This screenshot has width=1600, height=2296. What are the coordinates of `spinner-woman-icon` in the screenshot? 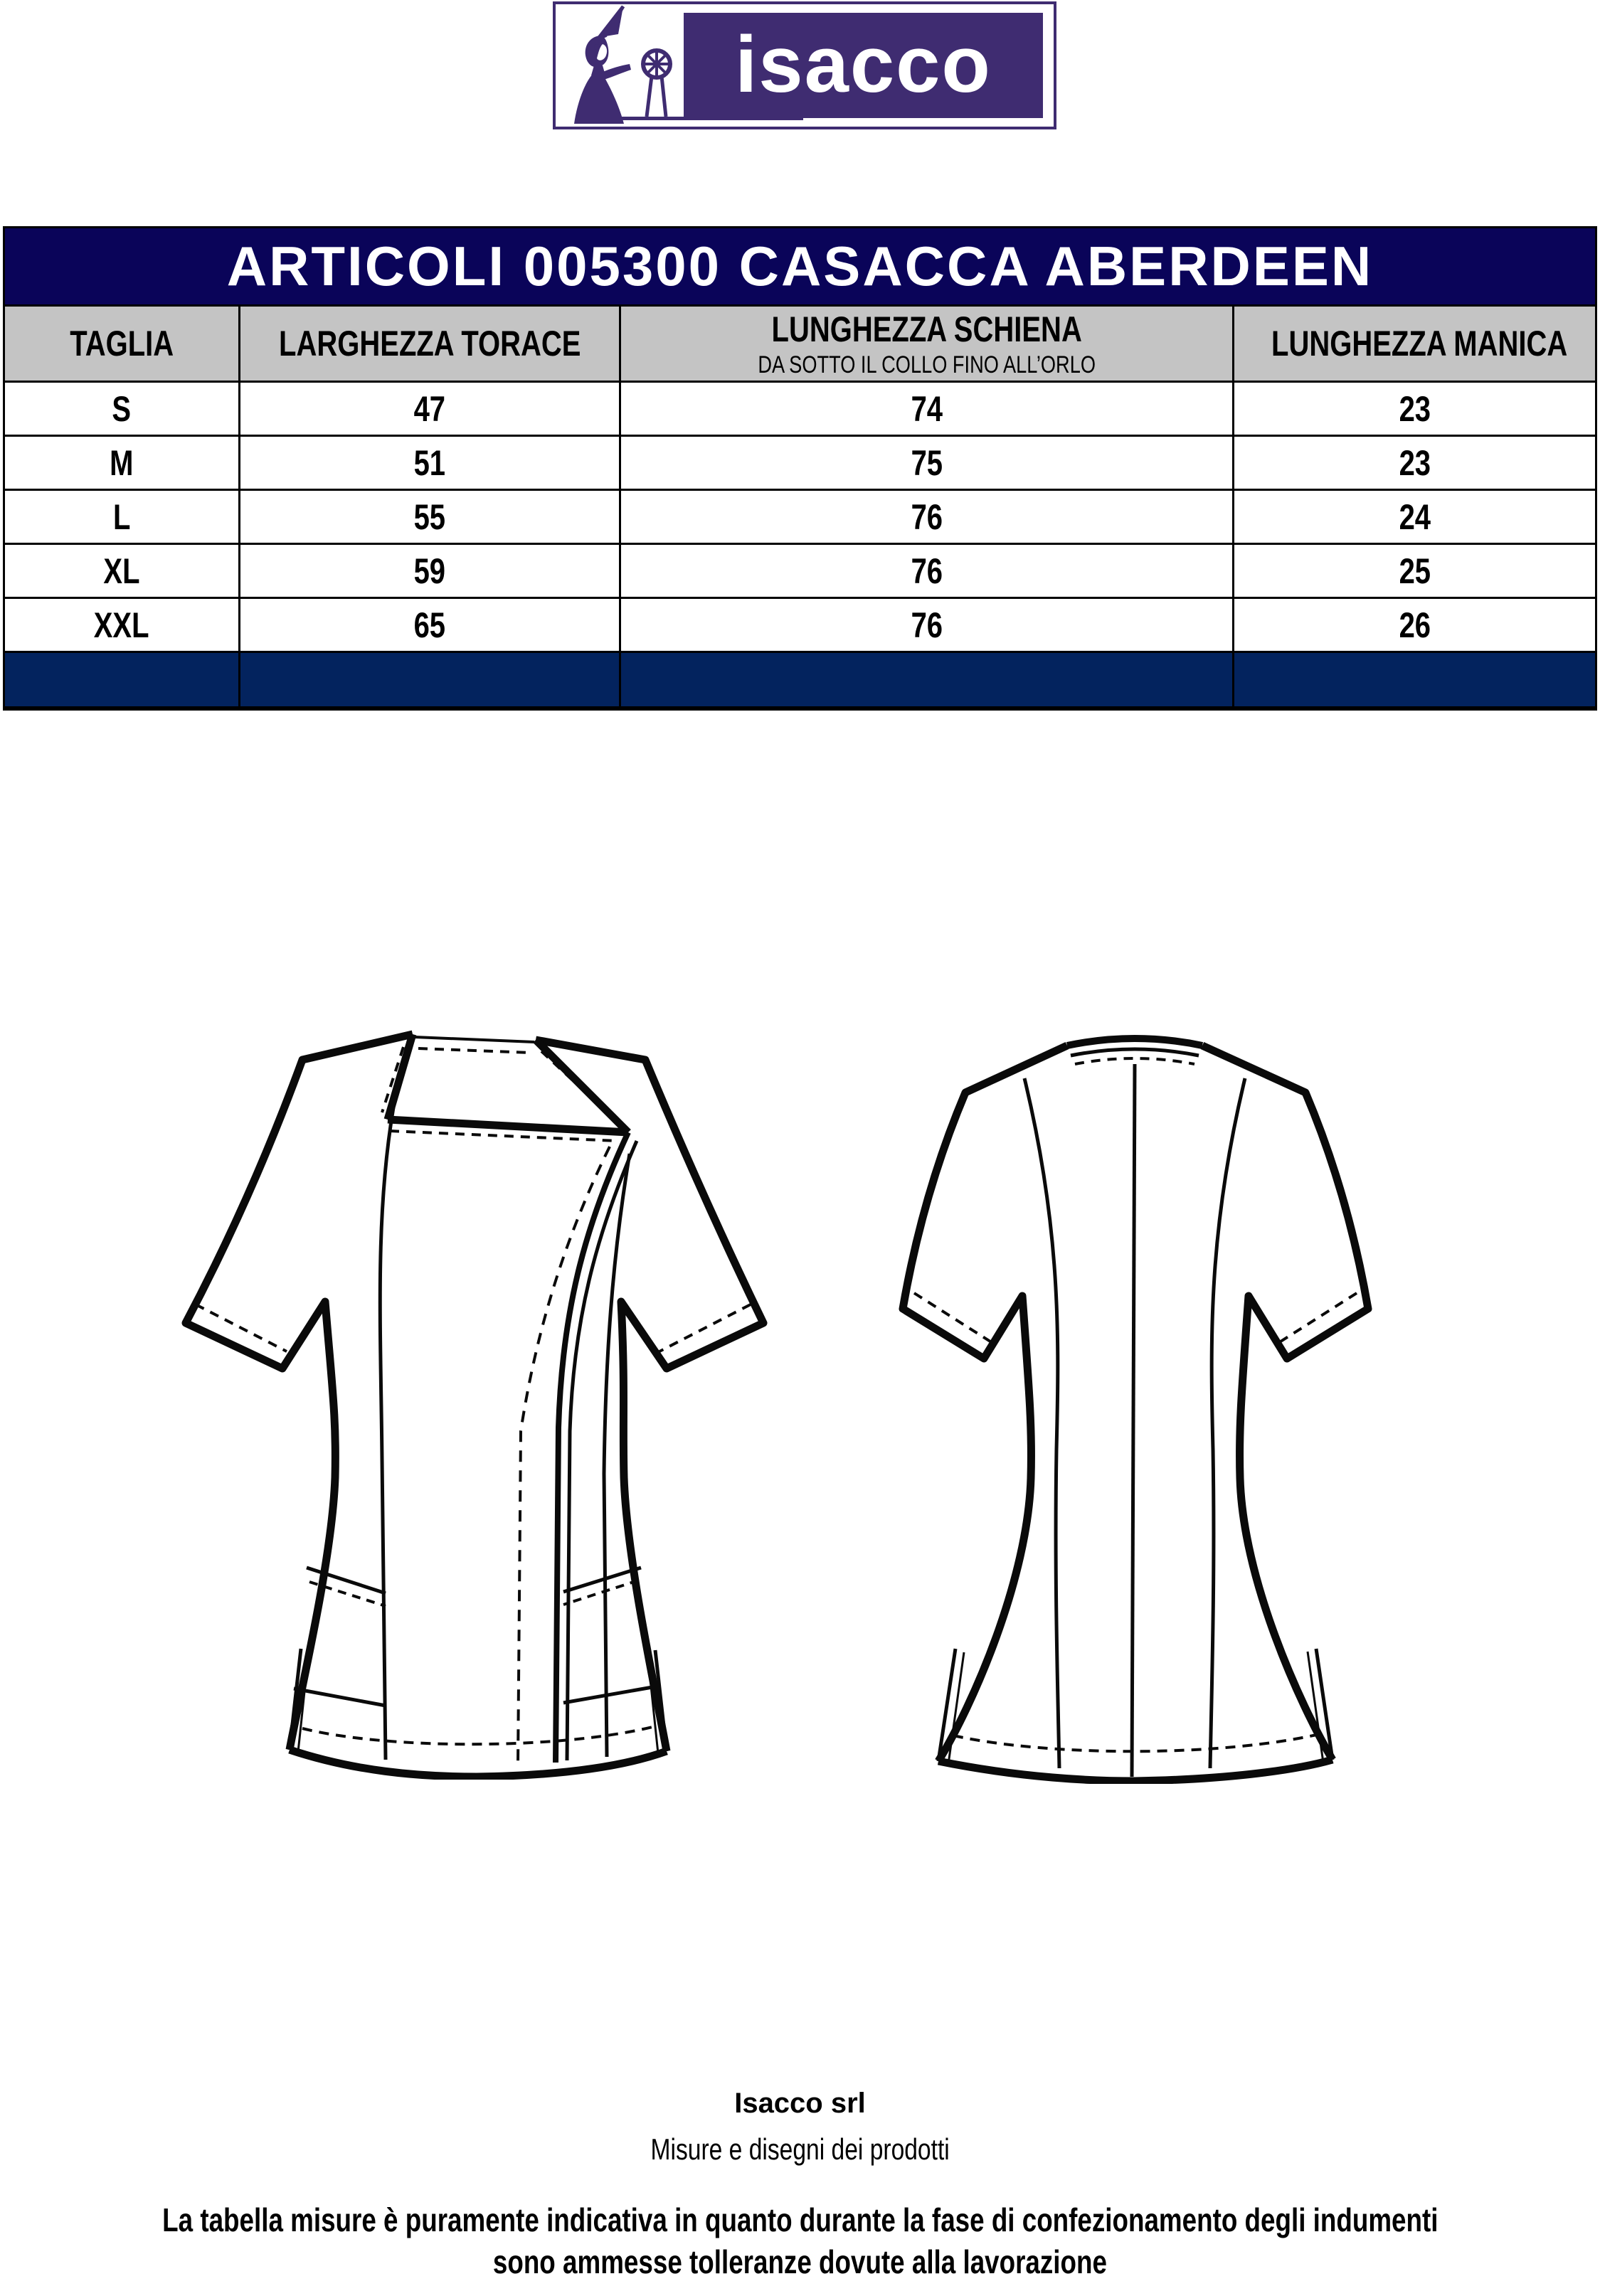 It's located at (623, 64).